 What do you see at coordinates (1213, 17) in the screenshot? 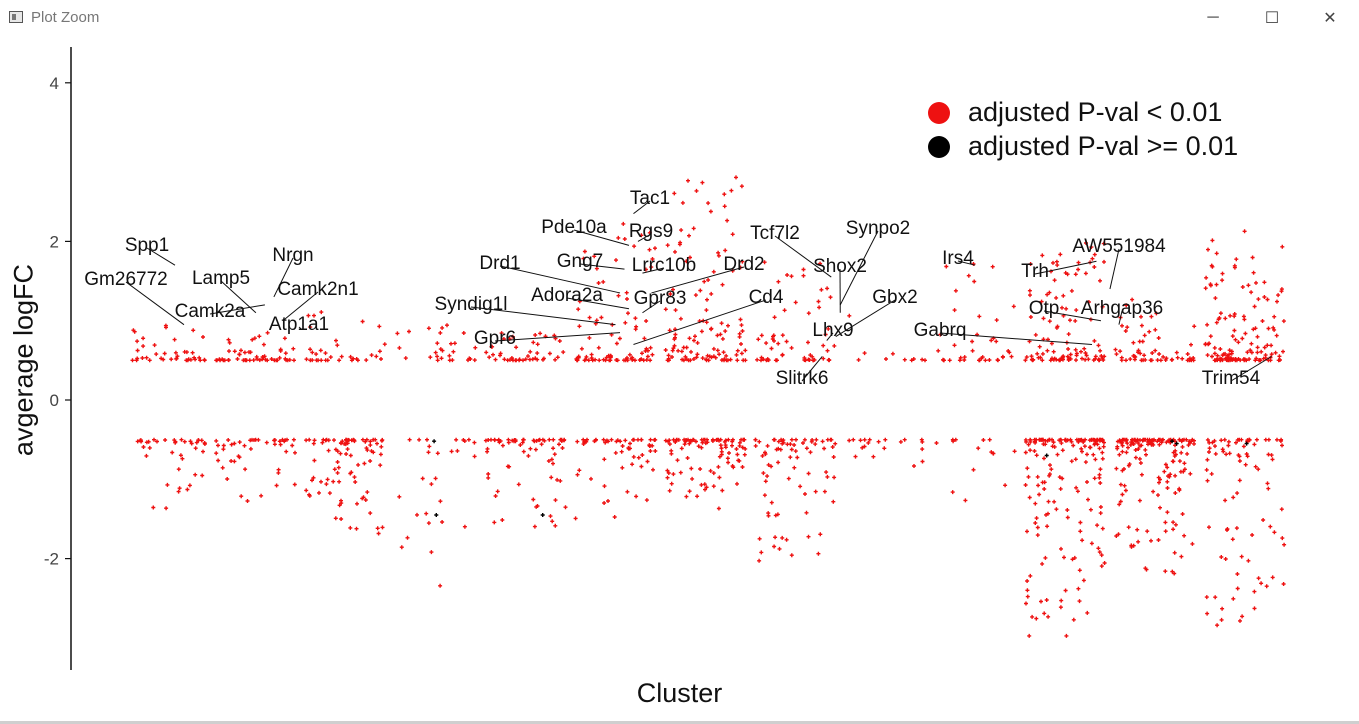
I see `minimize-button: ─` at bounding box center [1213, 17].